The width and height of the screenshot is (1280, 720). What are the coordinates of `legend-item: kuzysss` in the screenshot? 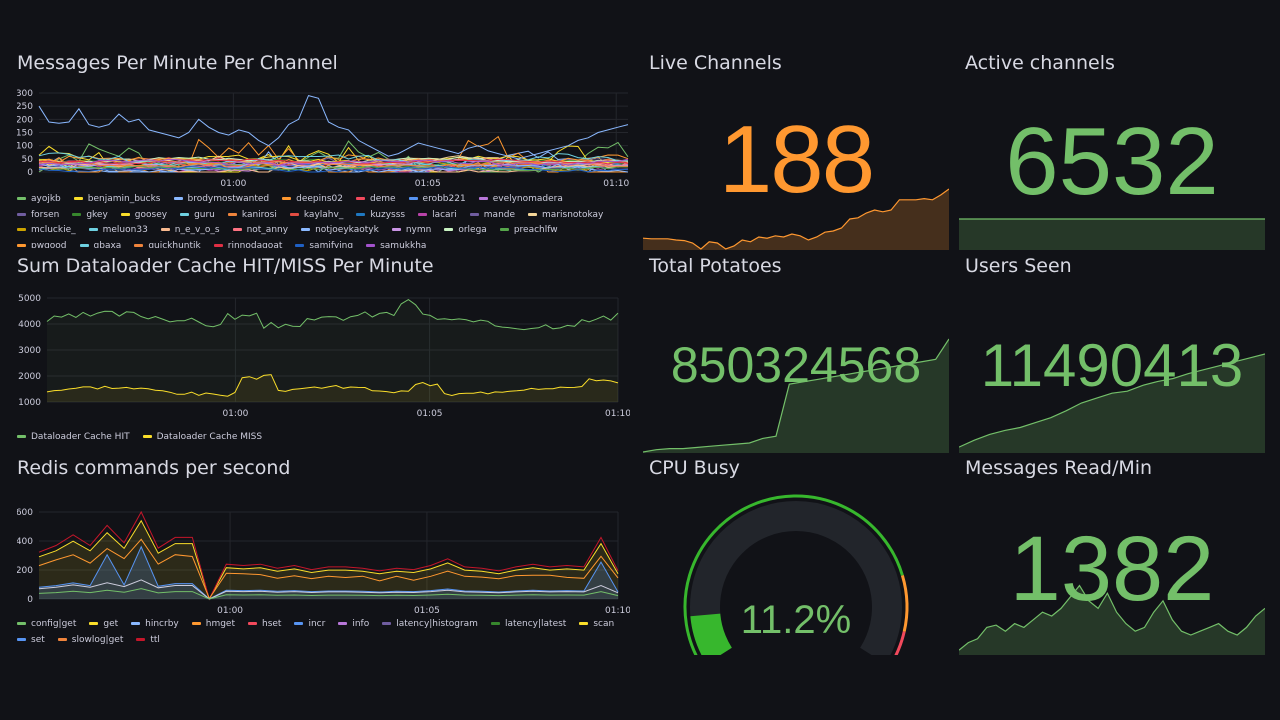 It's located at (380, 216).